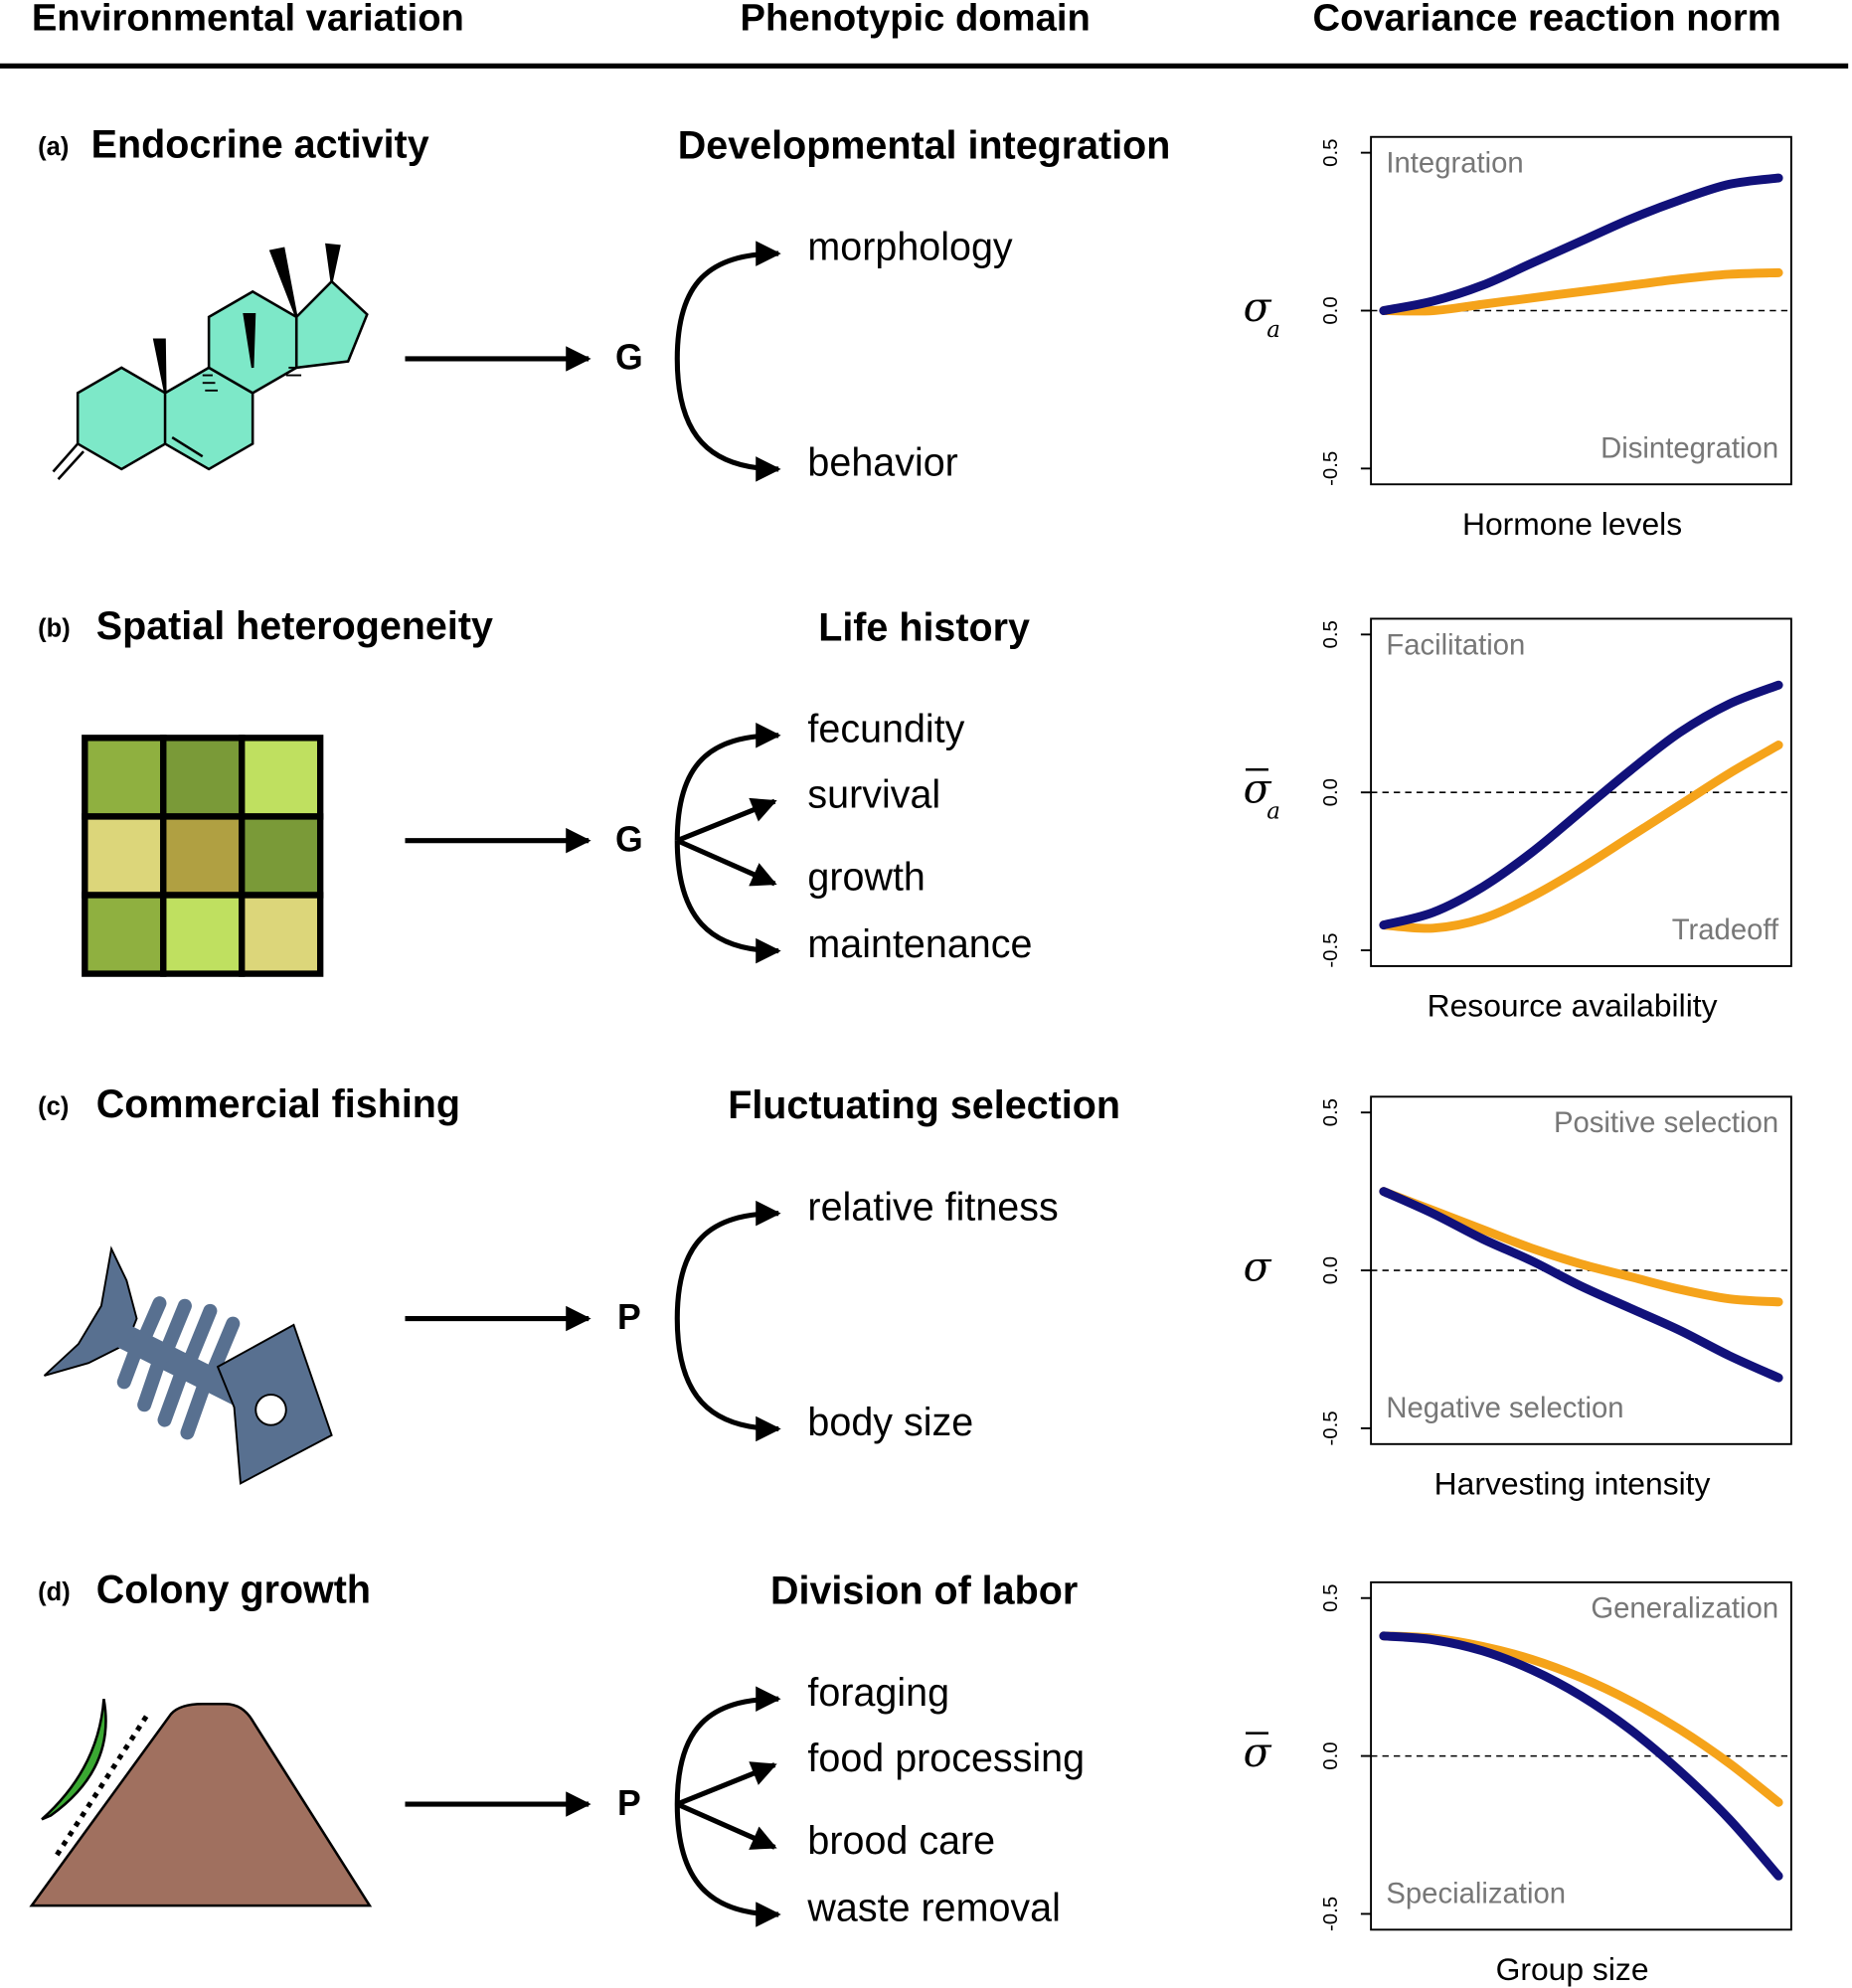 The height and width of the screenshot is (1988, 1852). What do you see at coordinates (1689, 448) in the screenshot?
I see `annotation: Disintegration` at bounding box center [1689, 448].